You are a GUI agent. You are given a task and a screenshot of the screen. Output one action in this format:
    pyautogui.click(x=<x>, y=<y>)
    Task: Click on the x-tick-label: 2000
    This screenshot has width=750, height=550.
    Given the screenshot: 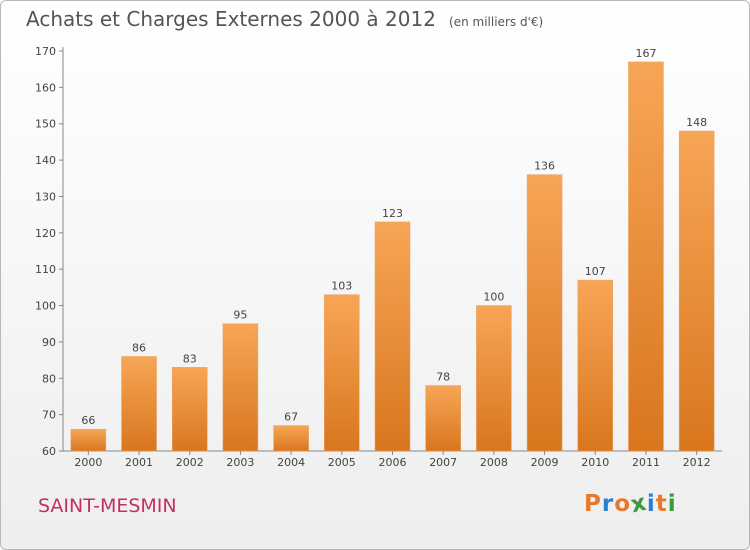 What is the action you would take?
    pyautogui.click(x=88, y=462)
    